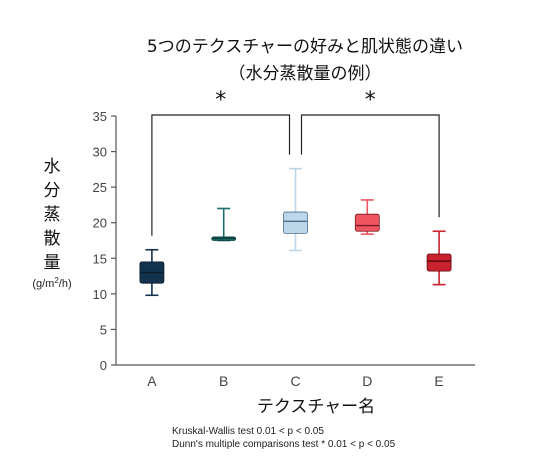 The width and height of the screenshot is (555, 461). Describe the element at coordinates (103, 365) in the screenshot. I see `y-tick-label: 0` at that location.